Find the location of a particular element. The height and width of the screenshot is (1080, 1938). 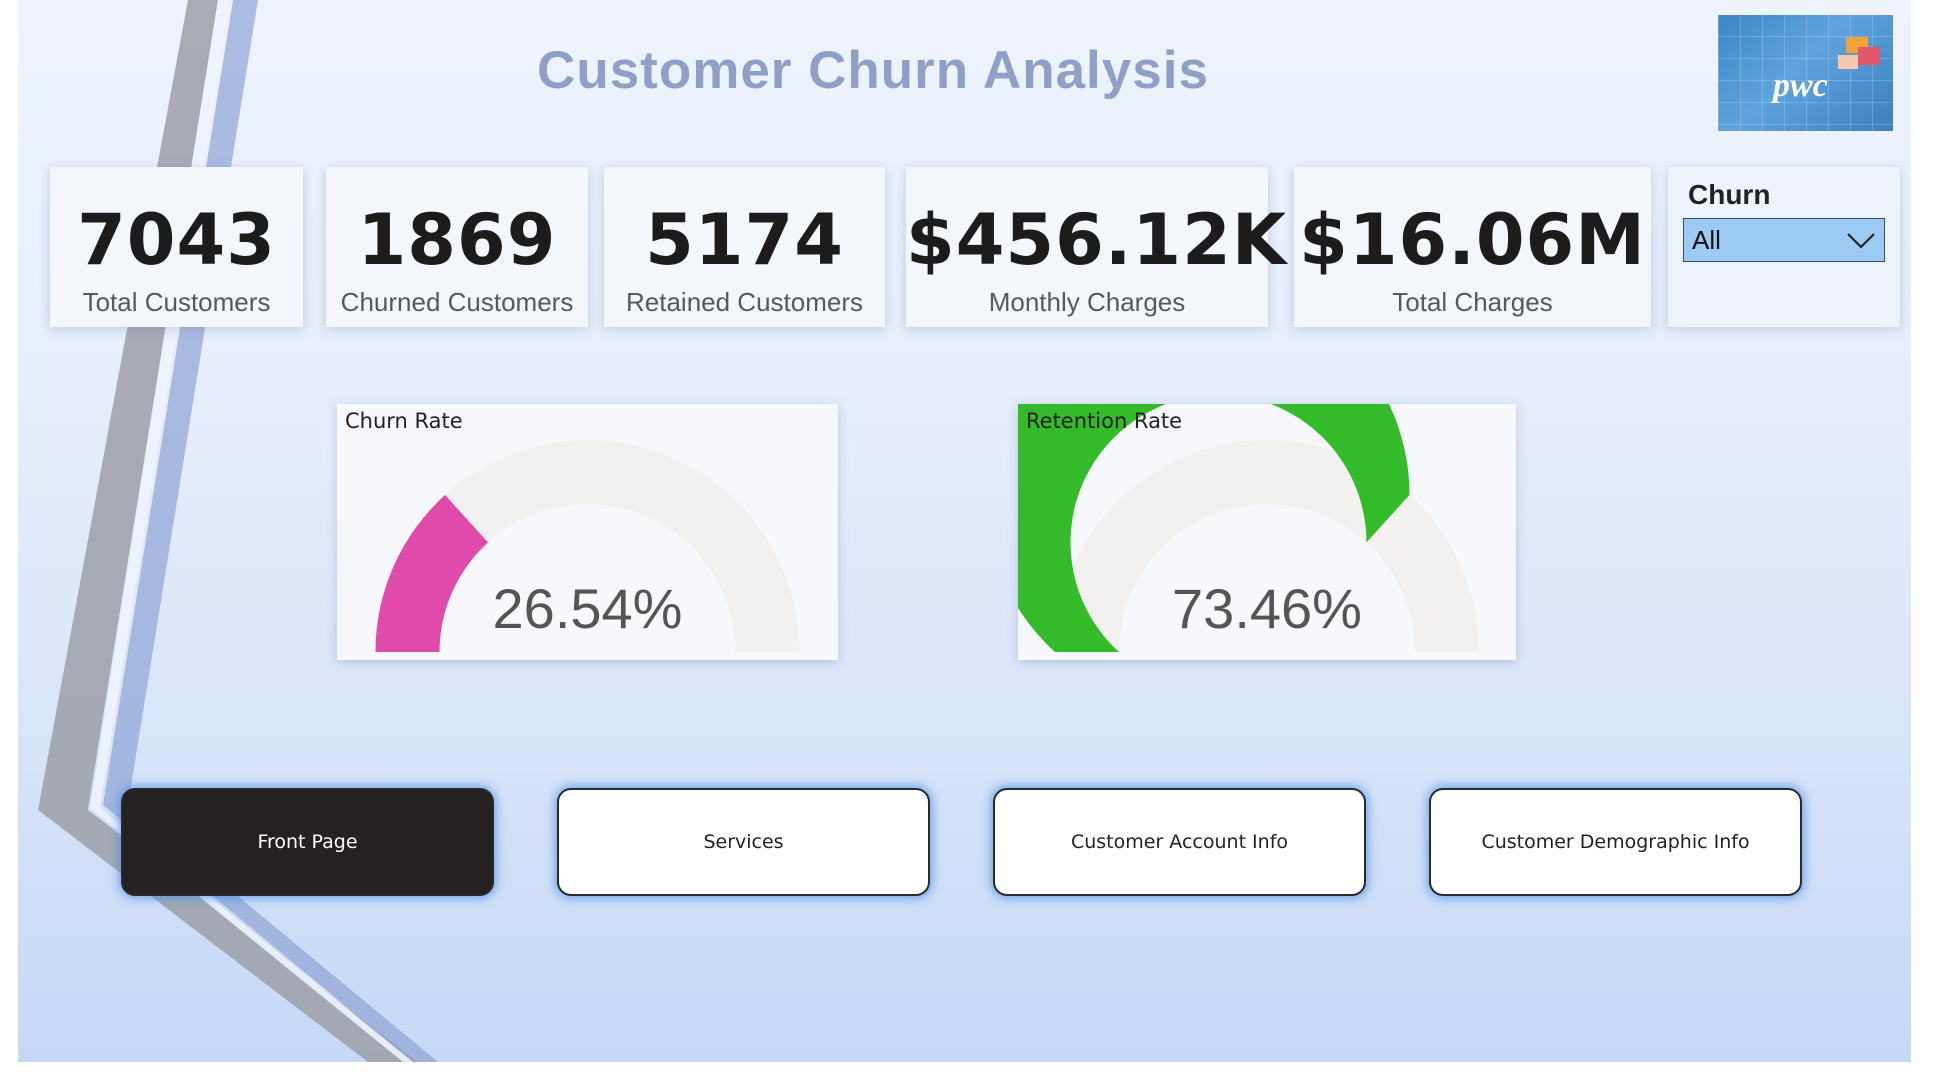

kpi-label: Retained Customers is located at coordinates (744, 302).